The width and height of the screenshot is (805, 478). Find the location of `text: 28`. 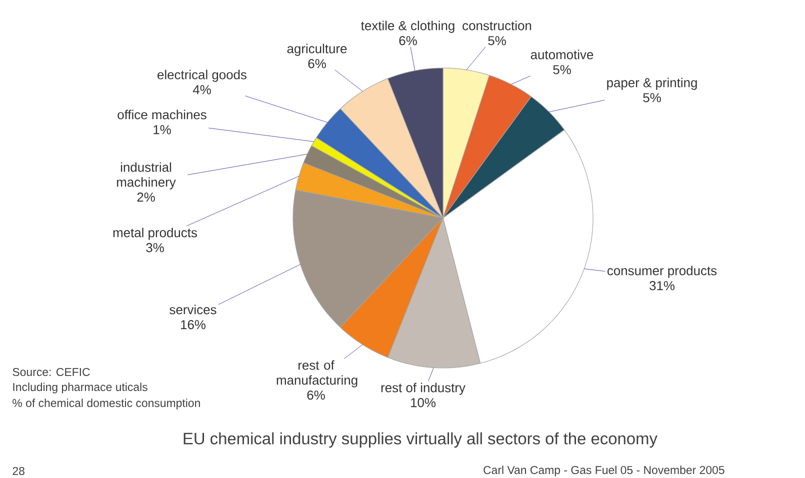

text: 28 is located at coordinates (18, 471).